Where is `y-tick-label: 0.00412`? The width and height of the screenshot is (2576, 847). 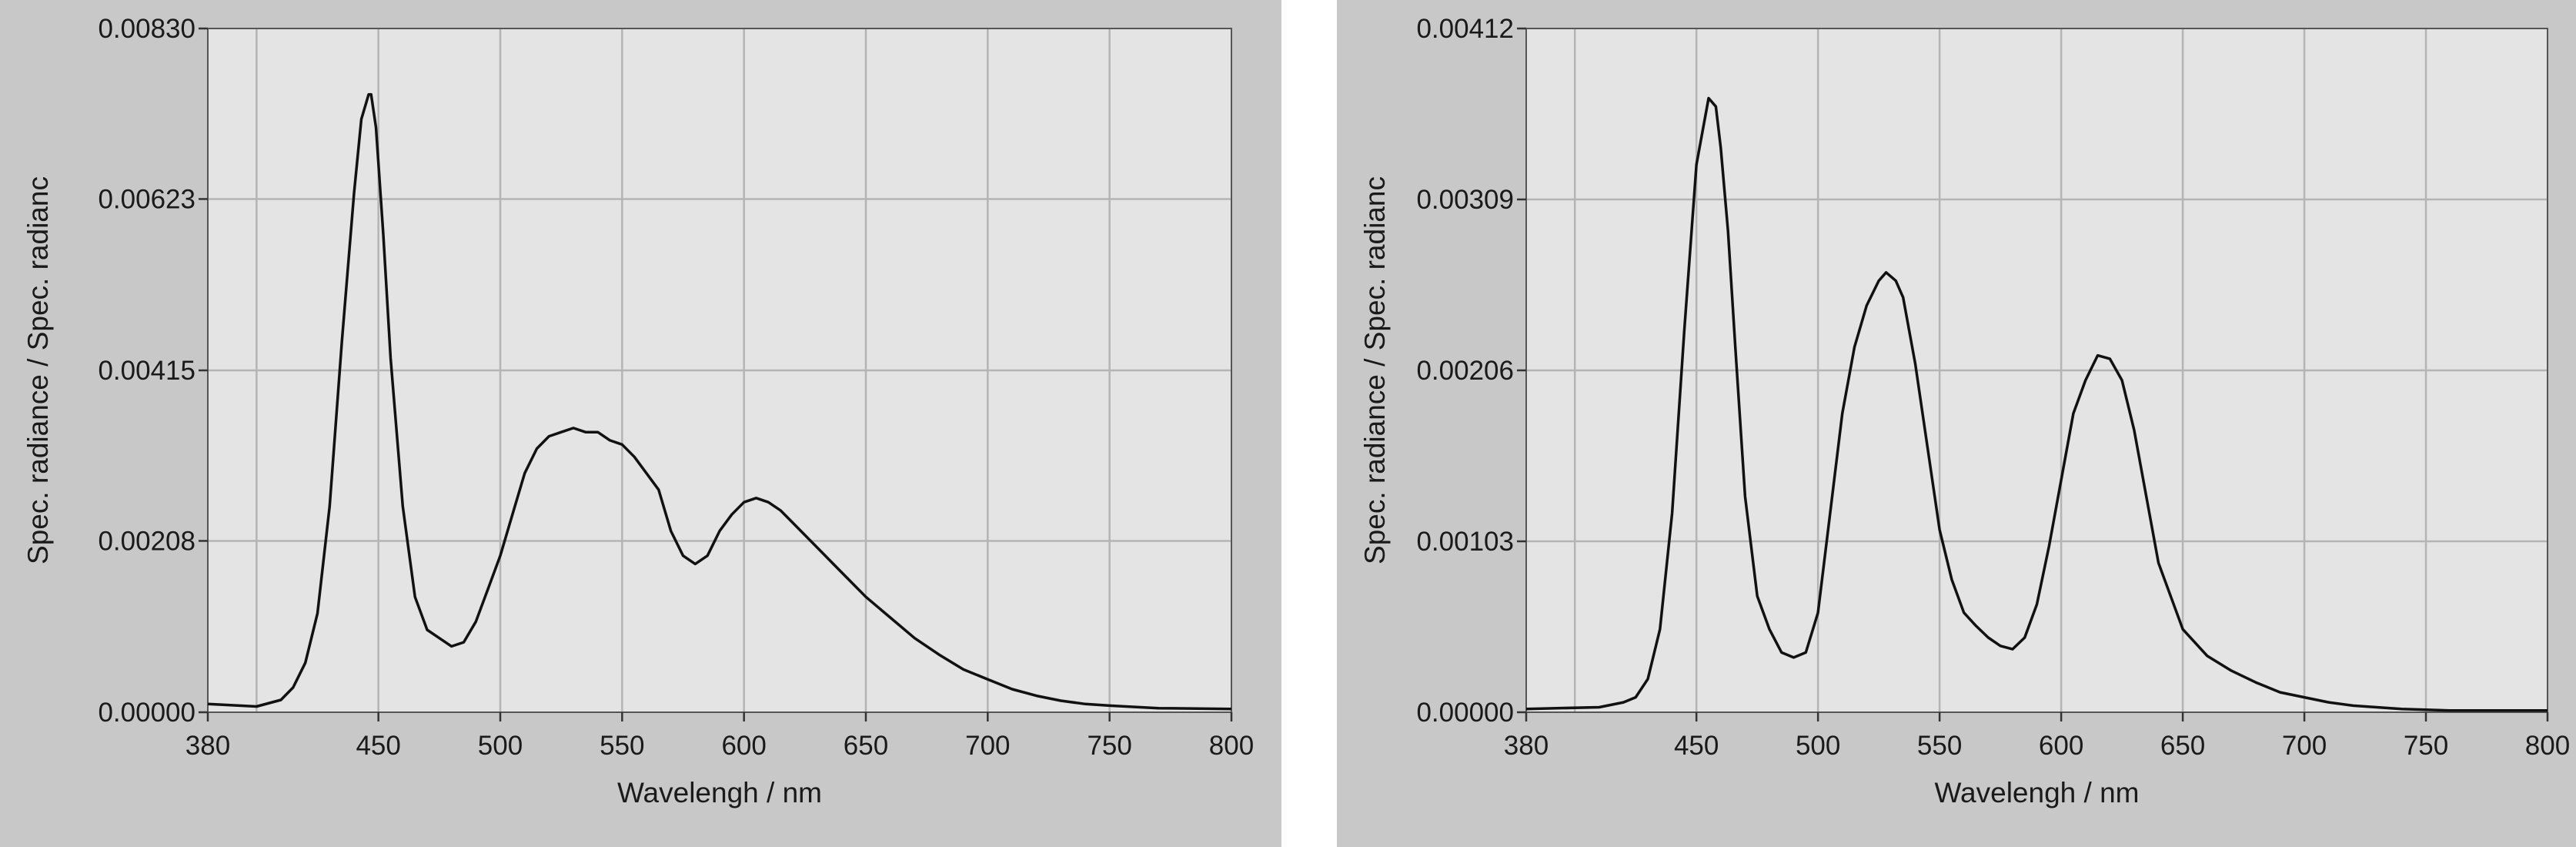 y-tick-label: 0.00412 is located at coordinates (1465, 29).